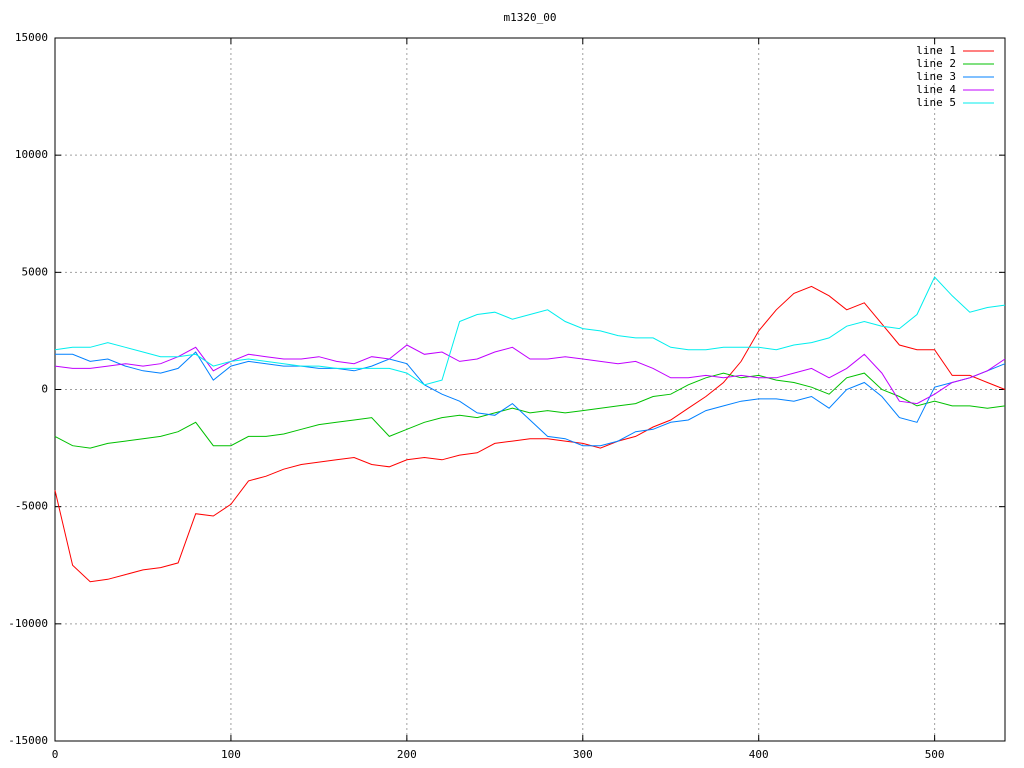 The height and width of the screenshot is (768, 1024). Describe the element at coordinates (31, 37) in the screenshot. I see `y-tick-label: 15000` at that location.